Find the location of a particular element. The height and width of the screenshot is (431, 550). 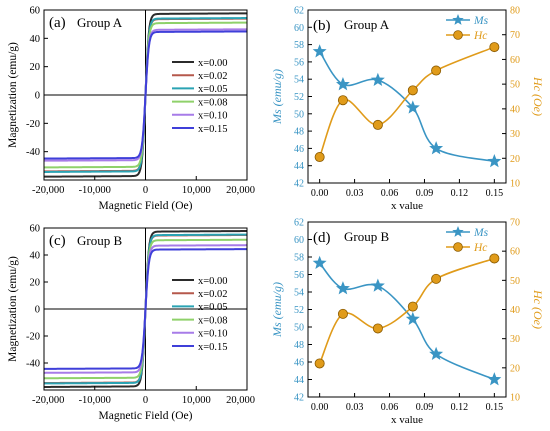

y-right-tick-label: 40 is located at coordinates (515, 109).